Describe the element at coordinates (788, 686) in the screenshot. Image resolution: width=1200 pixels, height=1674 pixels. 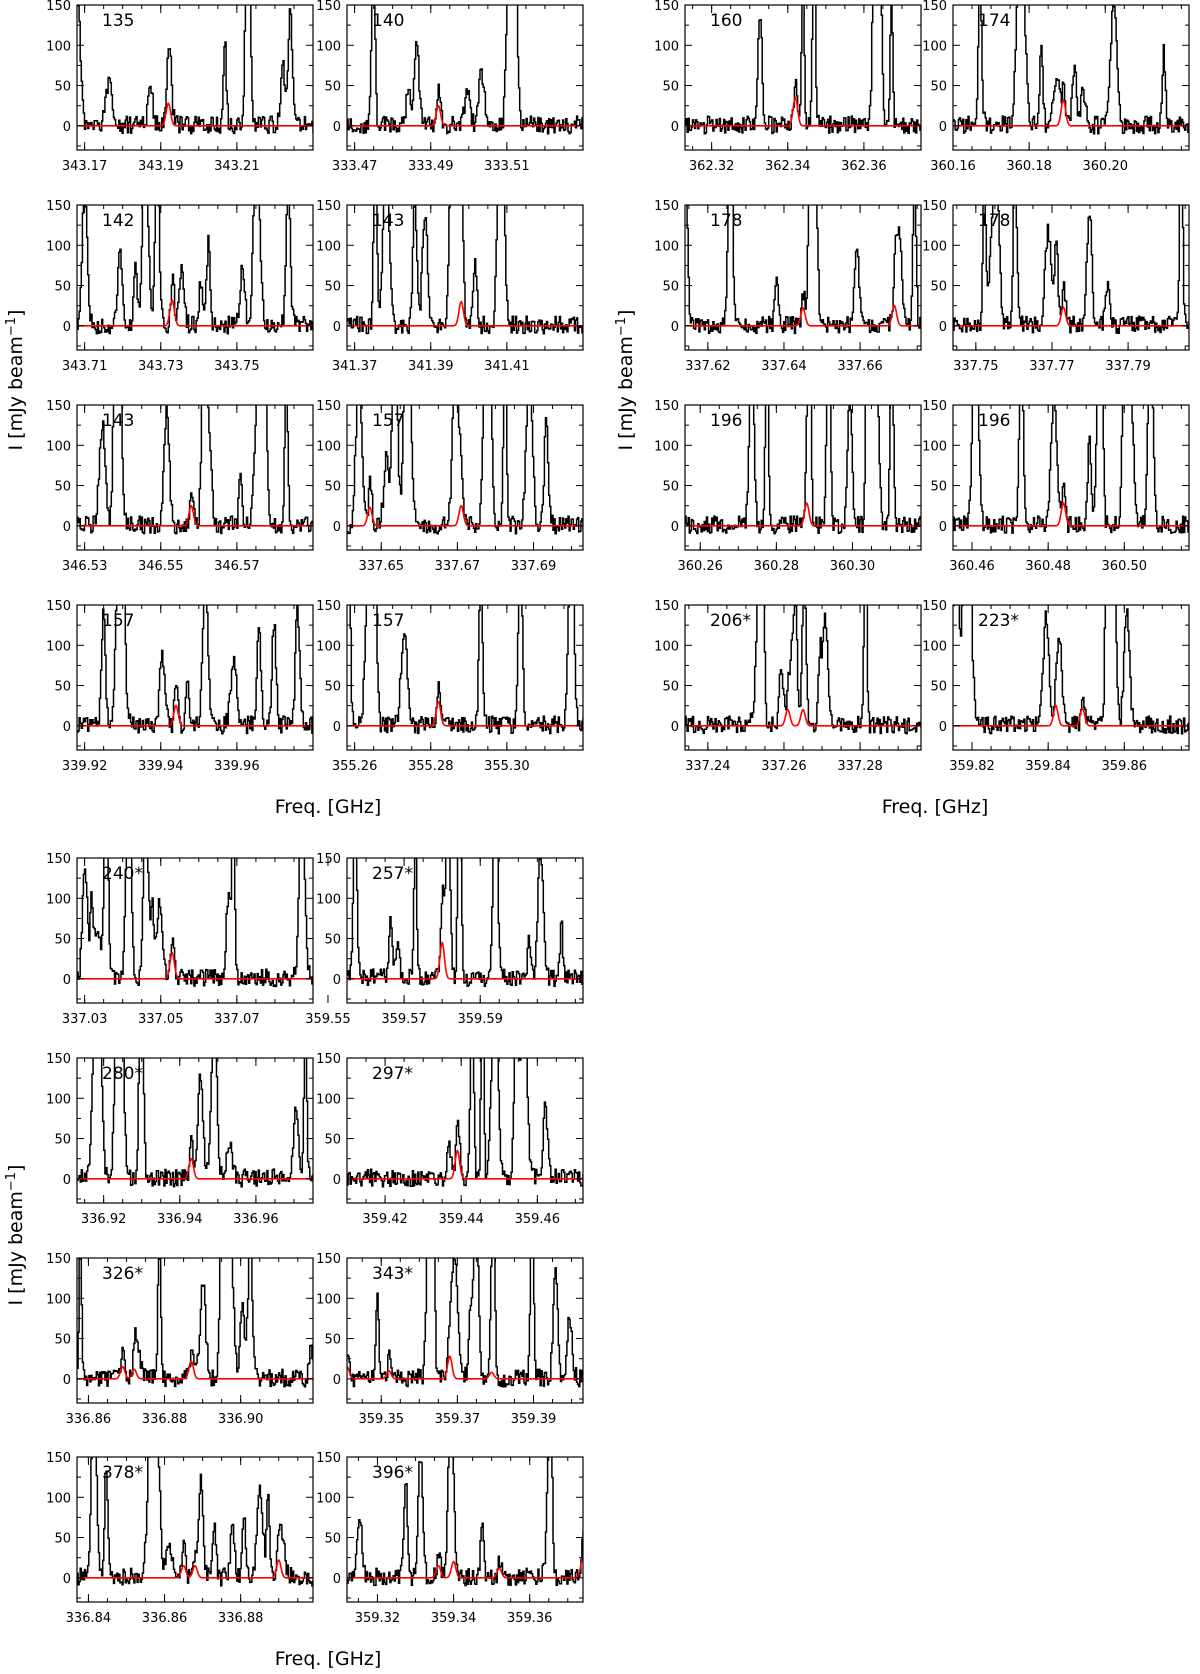
I see `panel-p15: 0 50 100 150 337.24 337.26 337.28 206*` at that location.